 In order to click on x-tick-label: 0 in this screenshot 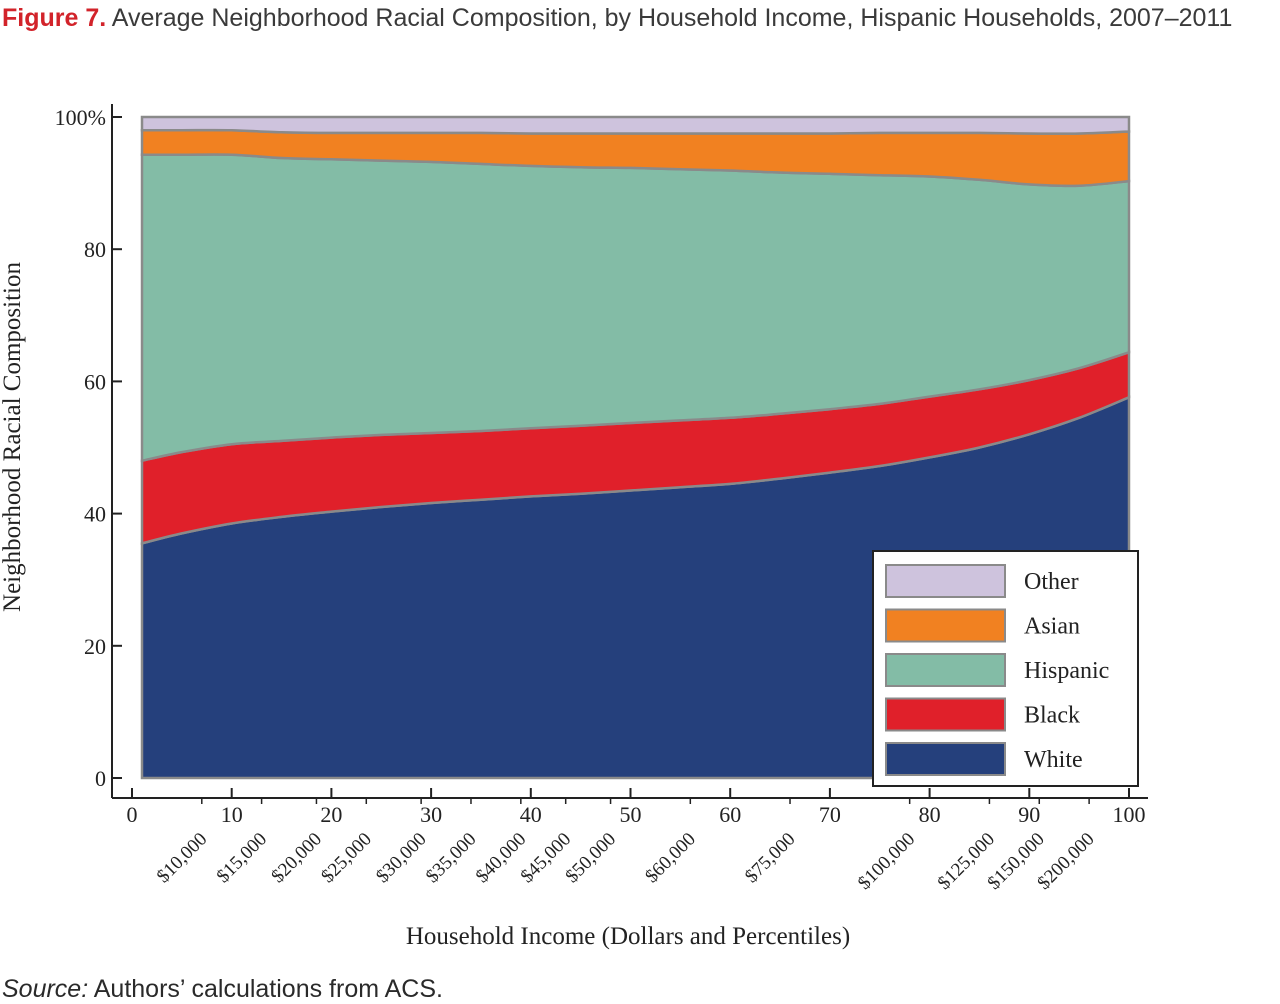, I will do `click(132, 814)`.